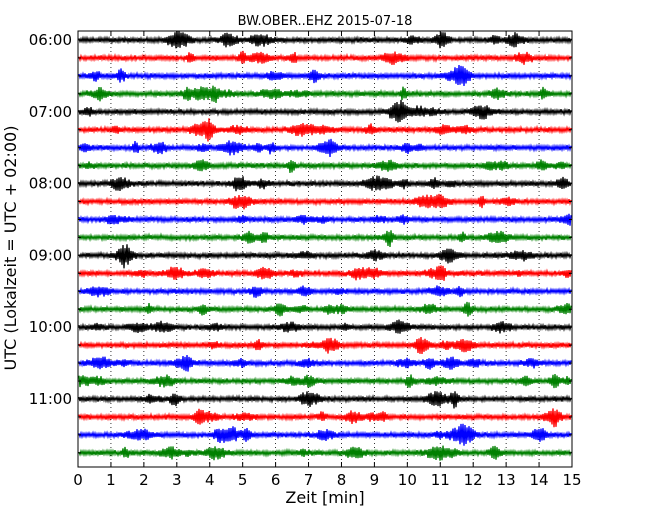 Image resolution: width=650 pixels, height=520 pixels. What do you see at coordinates (325, 346) in the screenshot?
I see `seismogram-trace-10:15` at bounding box center [325, 346].